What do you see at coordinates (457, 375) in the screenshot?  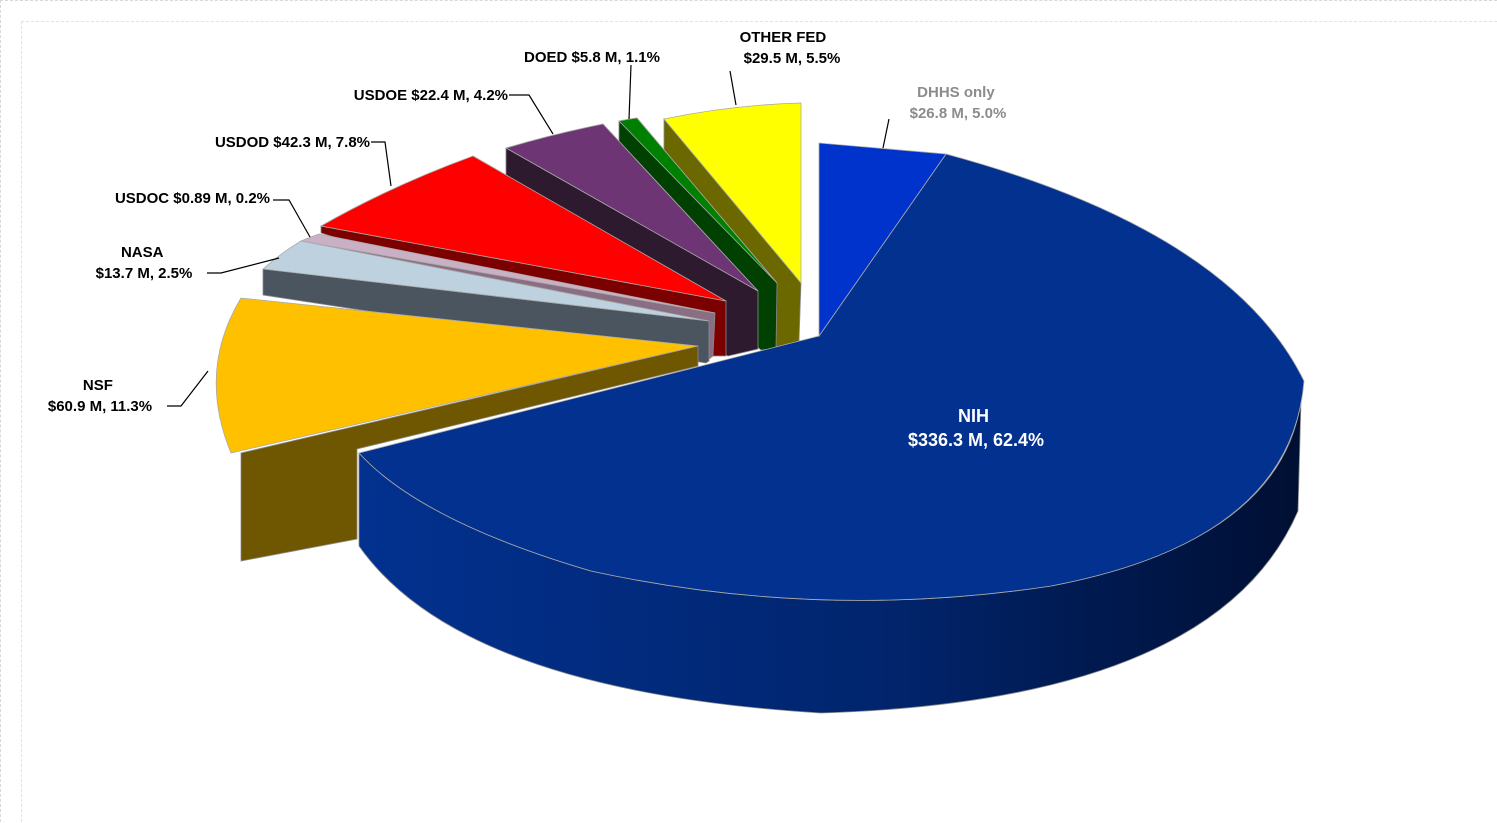 I see `slice-nsf` at bounding box center [457, 375].